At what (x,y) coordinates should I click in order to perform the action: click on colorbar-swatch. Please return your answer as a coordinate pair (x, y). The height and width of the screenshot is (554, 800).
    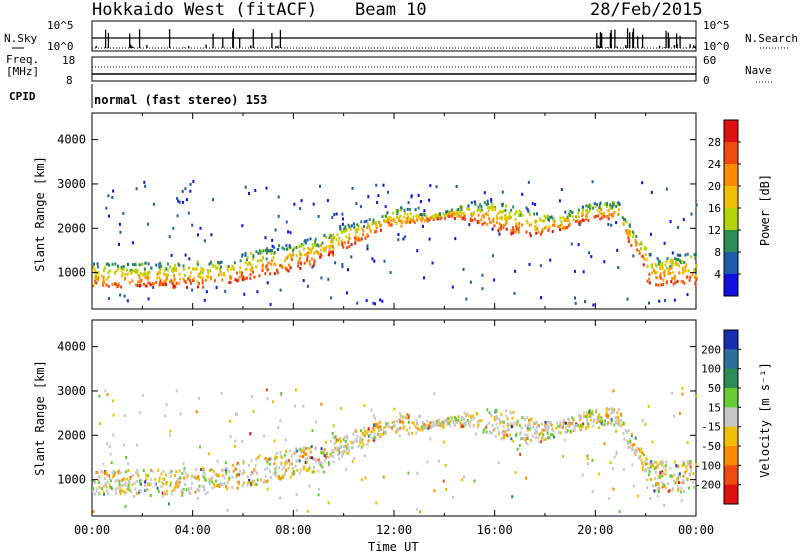
    Looking at the image, I should click on (731, 197).